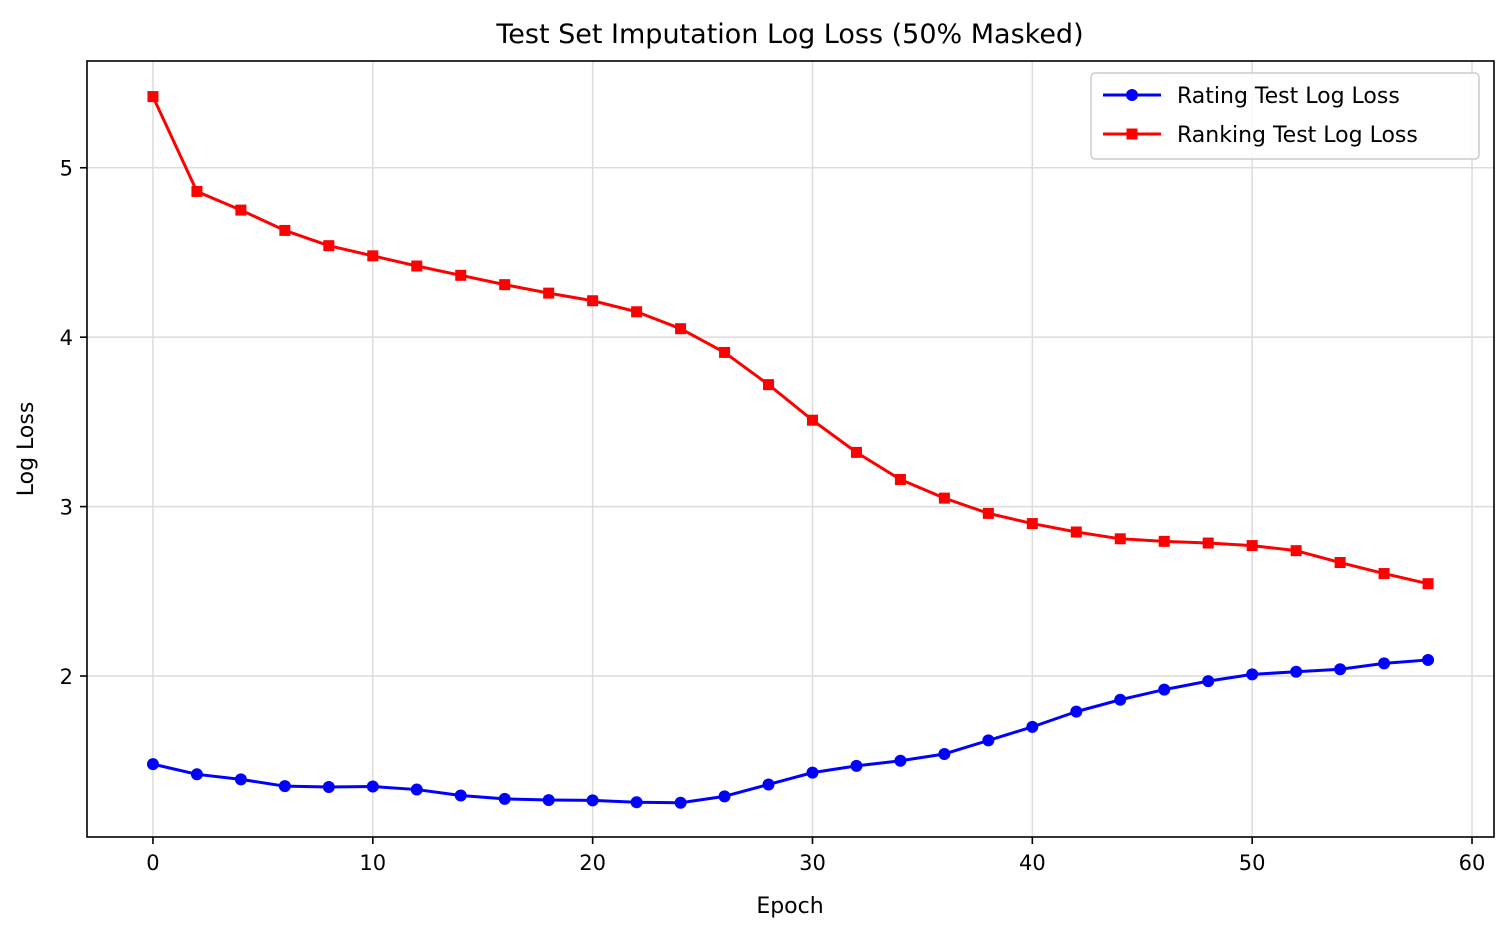  Describe the element at coordinates (1297, 135) in the screenshot. I see `legend-label: Ranking Test Log Loss` at that location.